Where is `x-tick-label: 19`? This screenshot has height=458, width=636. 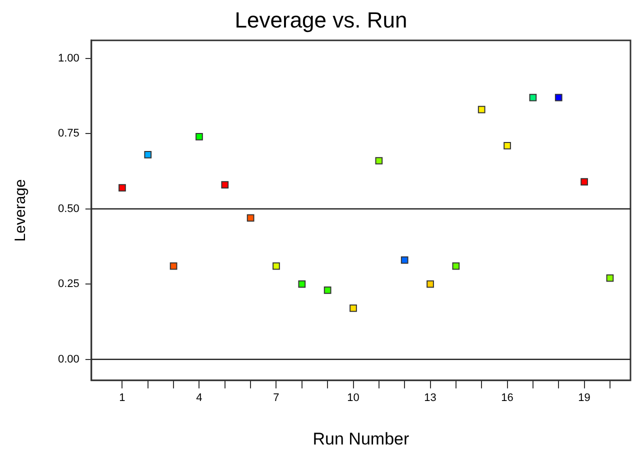 x-tick-label: 19 is located at coordinates (584, 398).